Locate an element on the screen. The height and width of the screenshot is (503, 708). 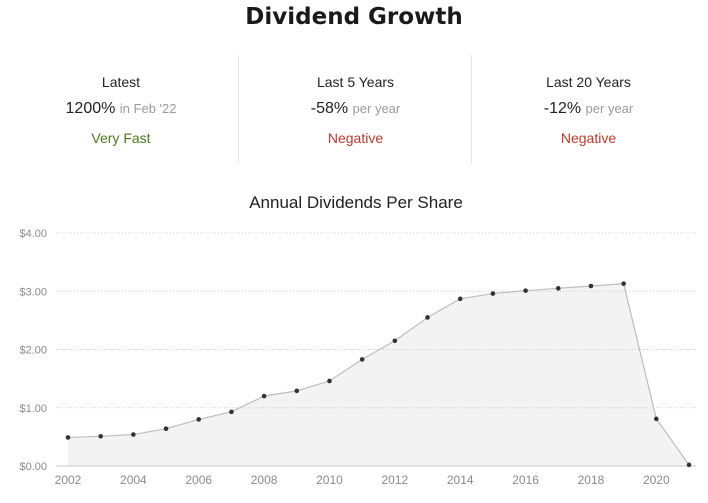
y-tick-label: $2.00 is located at coordinates (33, 351).